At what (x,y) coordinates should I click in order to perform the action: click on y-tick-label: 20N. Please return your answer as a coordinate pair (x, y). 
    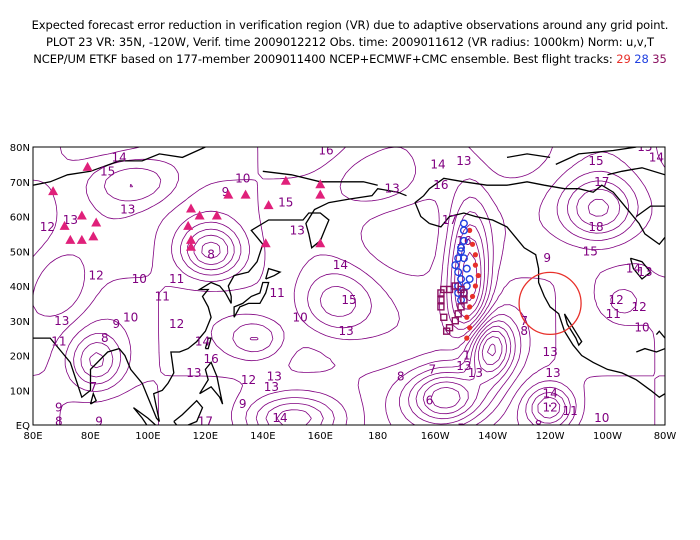
    Looking at the image, I should click on (20, 357).